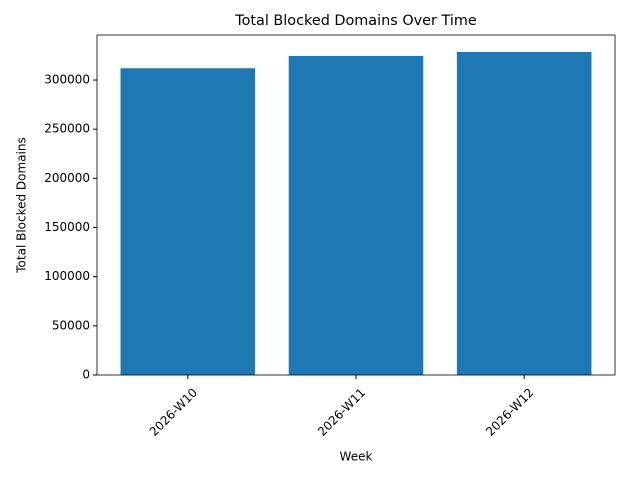  What do you see at coordinates (355, 21) in the screenshot?
I see `chart-title: Total Blocked Domains Over Time` at bounding box center [355, 21].